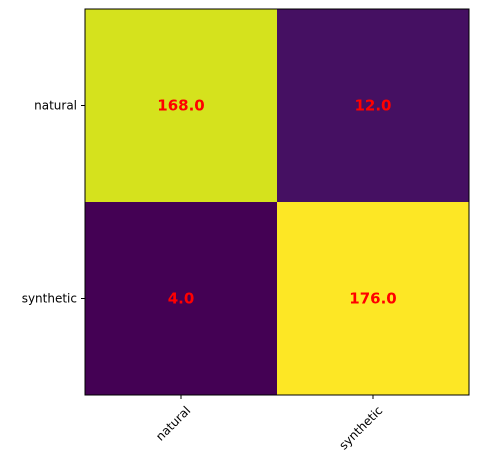 This screenshot has height=470, width=478. I want to click on x-tick-label: natural, so click(173, 423).